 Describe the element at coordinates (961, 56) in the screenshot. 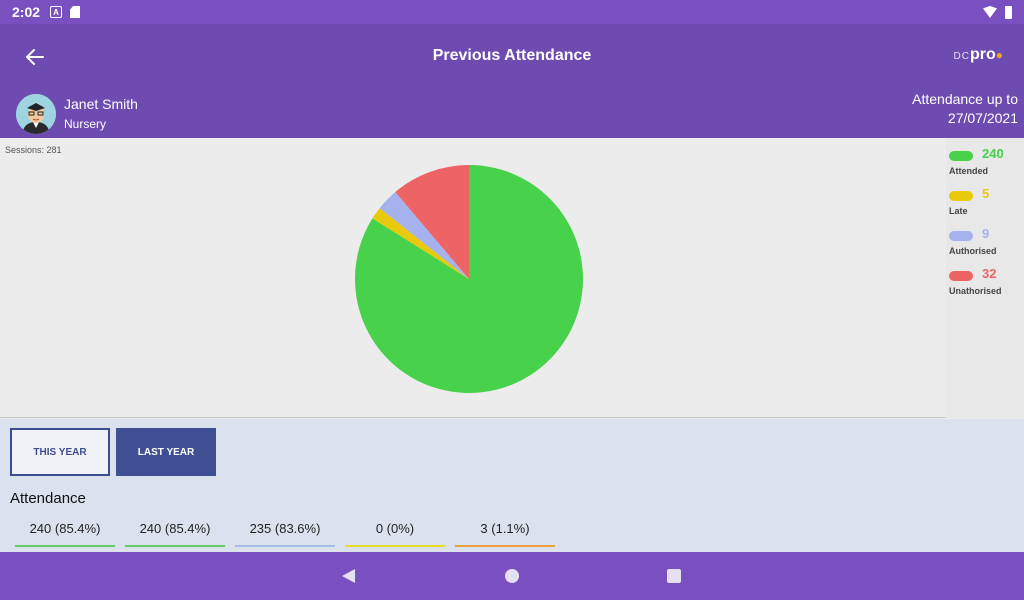

I see `brand-prefix: DC` at that location.